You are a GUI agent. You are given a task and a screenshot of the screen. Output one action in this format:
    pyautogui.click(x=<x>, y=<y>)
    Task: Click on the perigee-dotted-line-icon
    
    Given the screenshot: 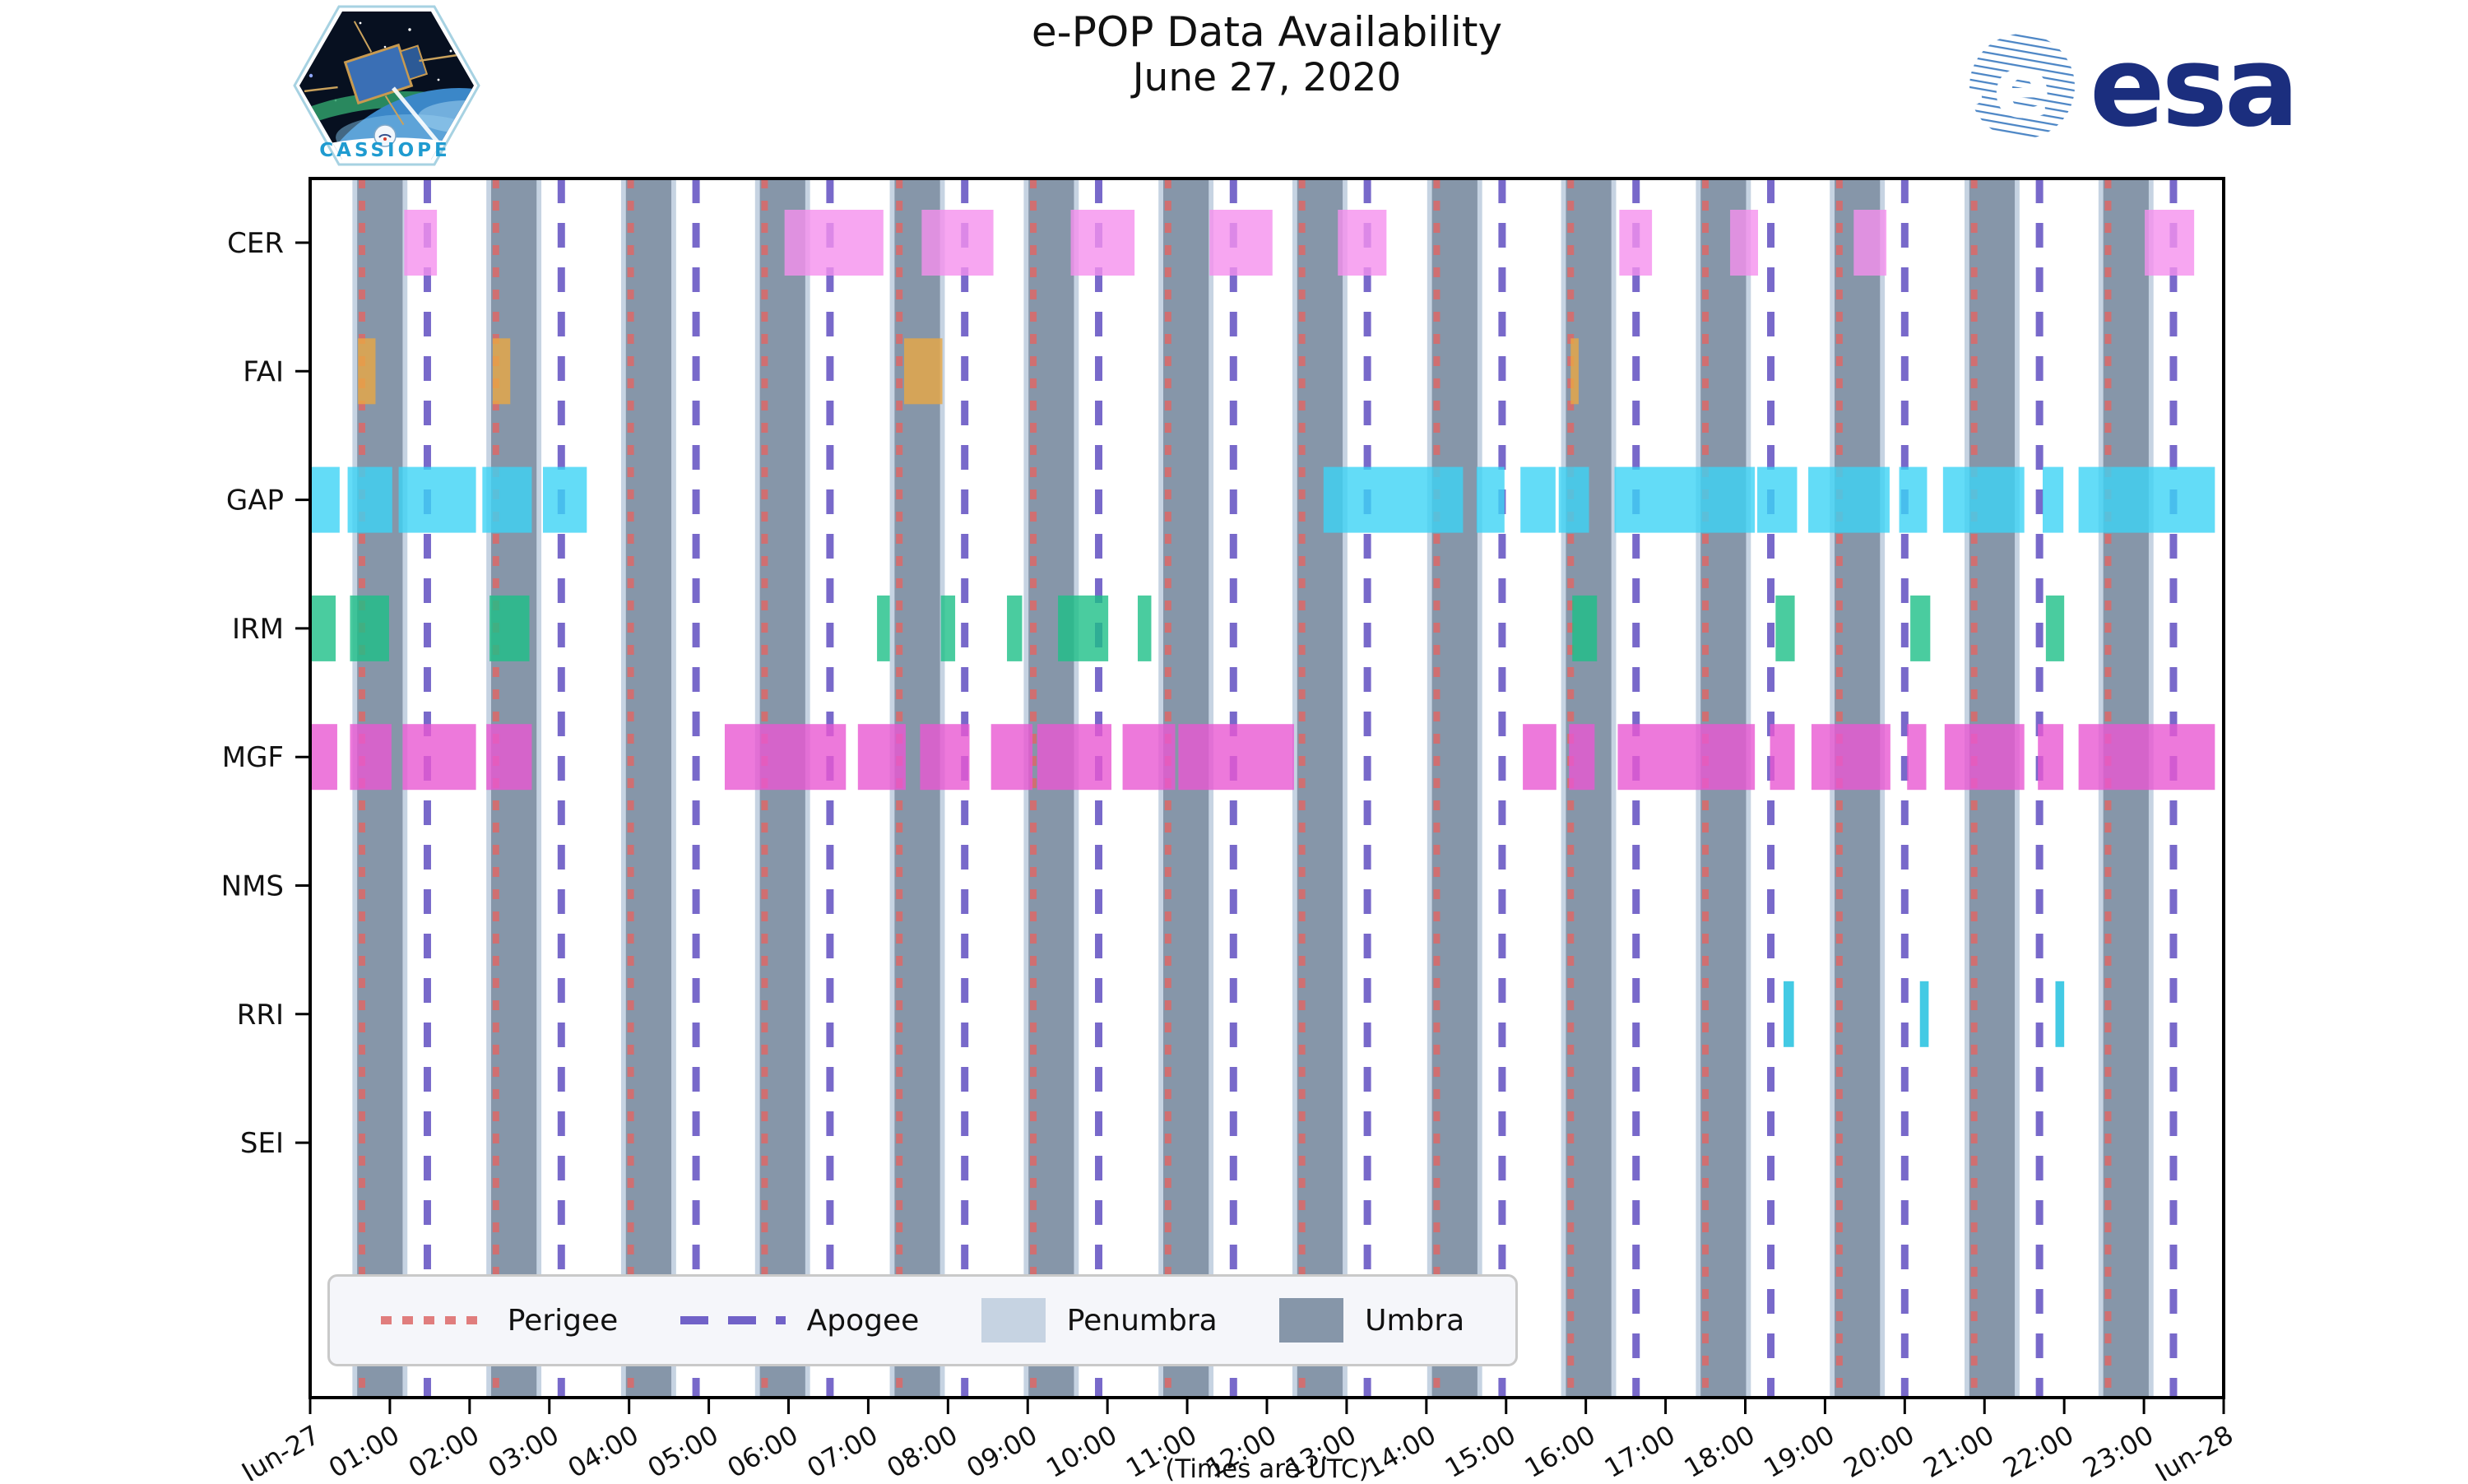 What is the action you would take?
    pyautogui.click(x=433, y=1320)
    